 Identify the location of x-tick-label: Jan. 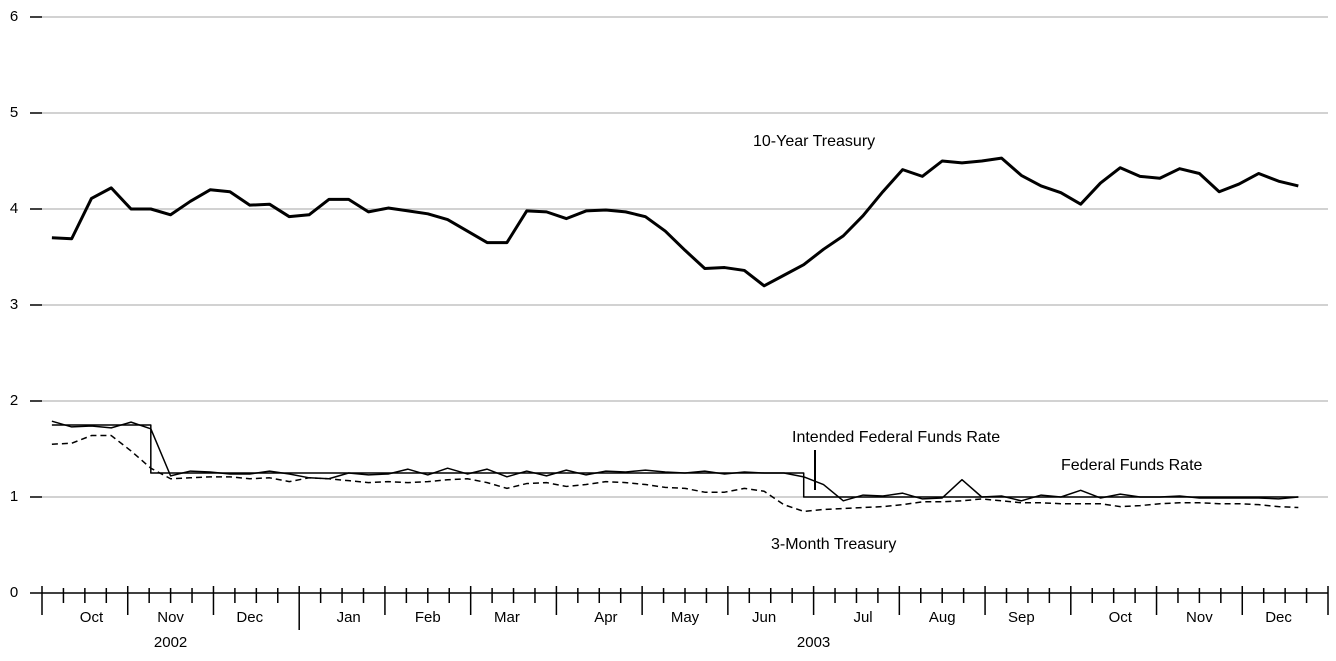
(349, 617).